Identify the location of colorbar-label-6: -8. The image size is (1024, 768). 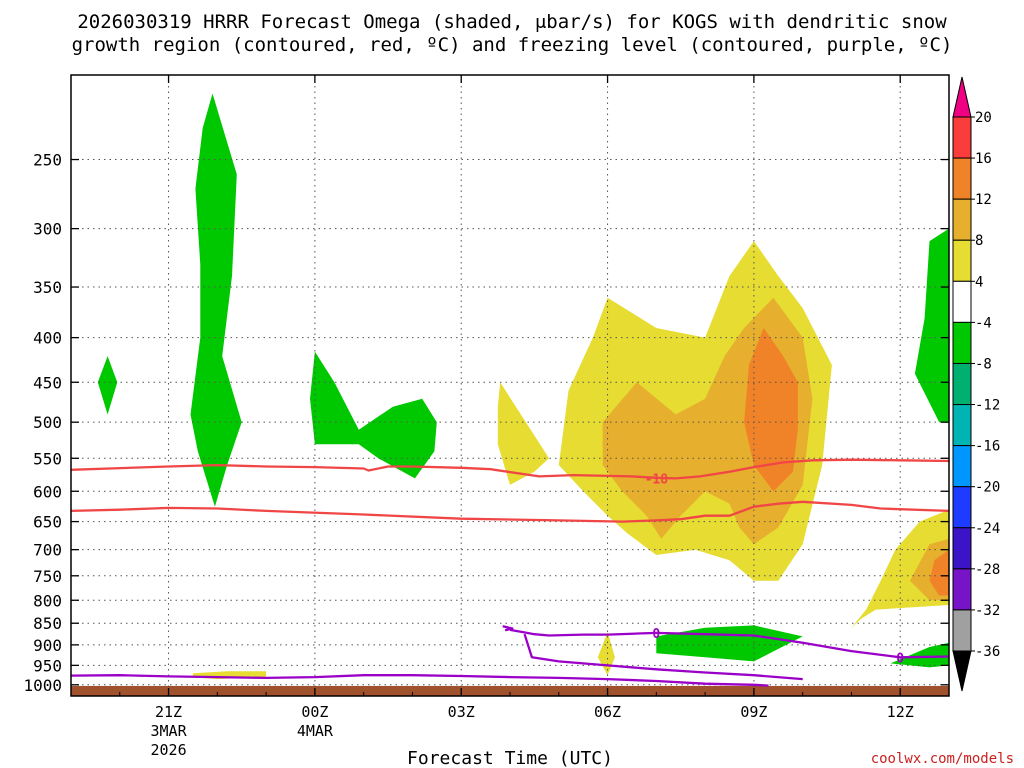
(983, 364).